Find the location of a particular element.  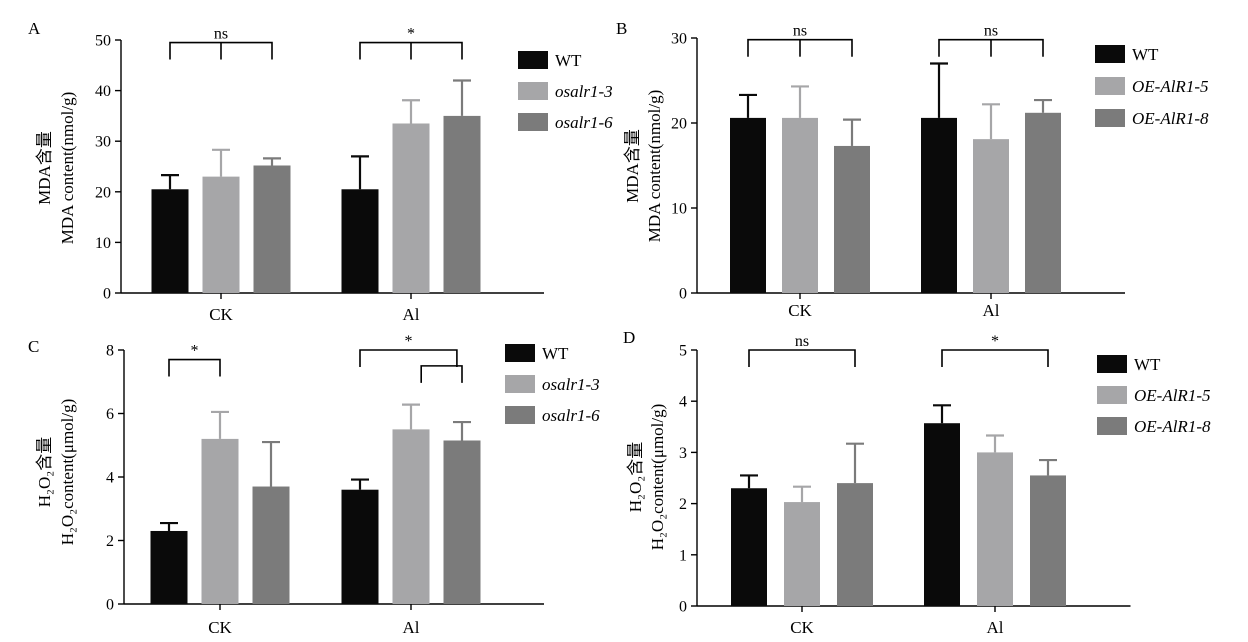

y-tick-label: 2 is located at coordinates (683, 504).